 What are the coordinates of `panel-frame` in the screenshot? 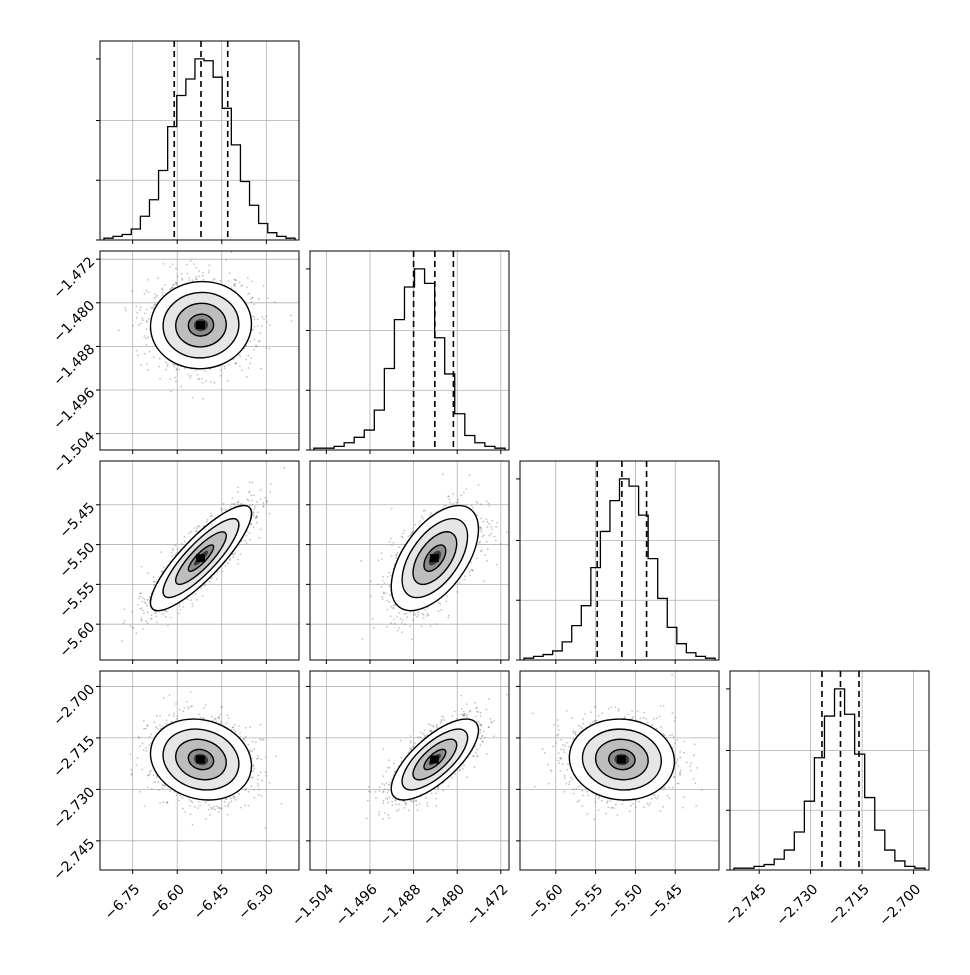 It's located at (619, 560).